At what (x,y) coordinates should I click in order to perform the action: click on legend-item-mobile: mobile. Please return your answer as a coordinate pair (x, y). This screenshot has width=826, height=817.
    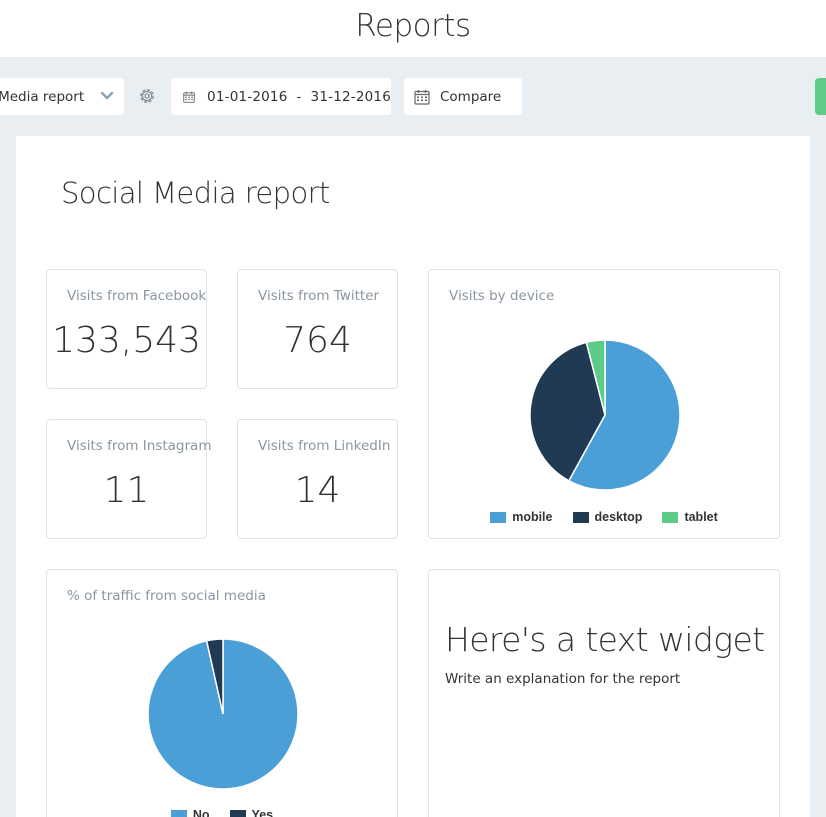
    Looking at the image, I should click on (521, 517).